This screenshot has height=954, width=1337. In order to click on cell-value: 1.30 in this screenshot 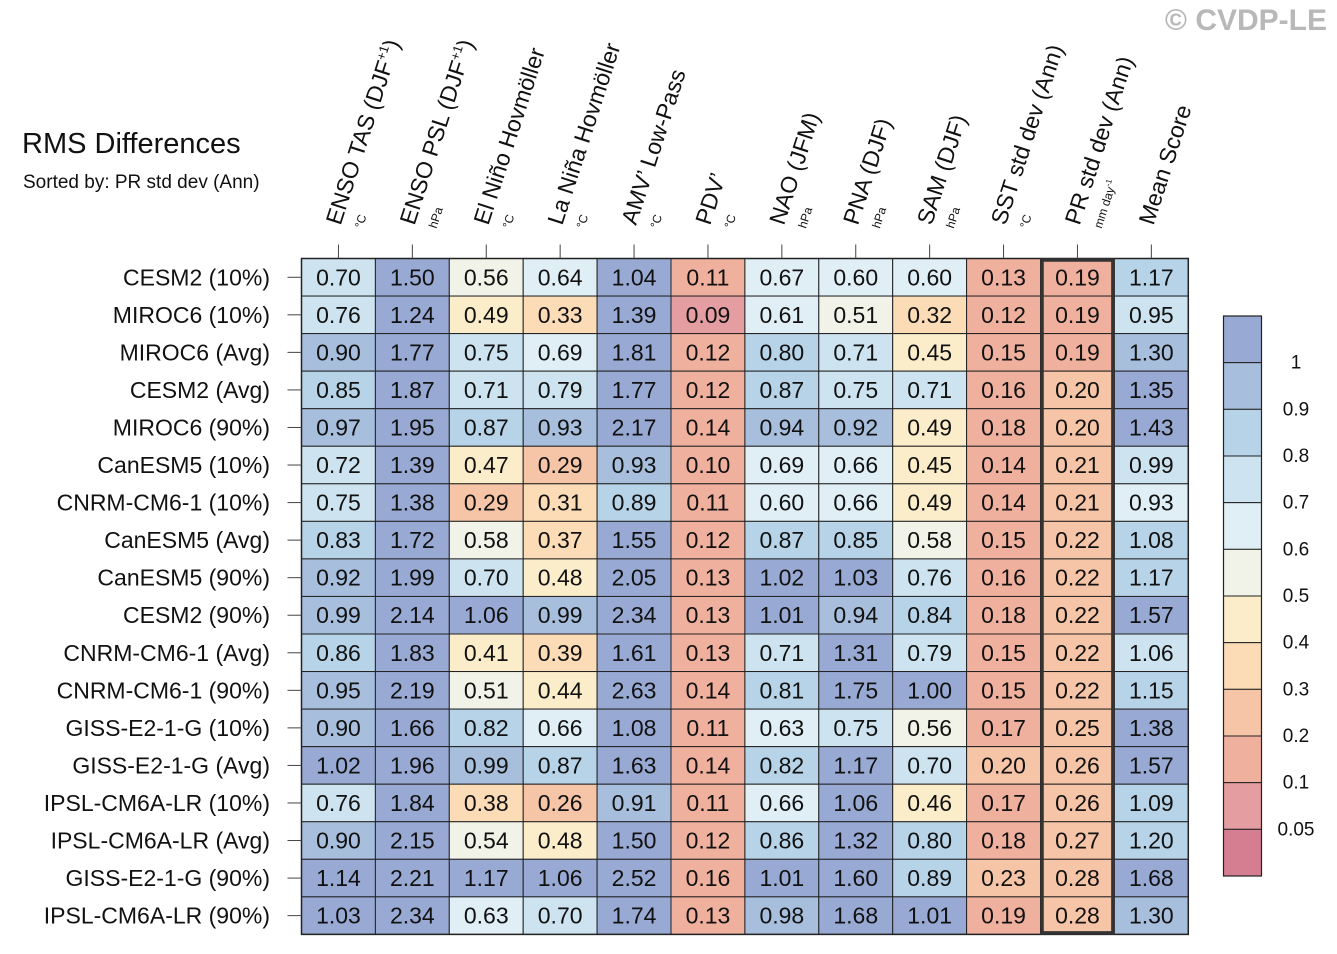, I will do `click(1151, 916)`.